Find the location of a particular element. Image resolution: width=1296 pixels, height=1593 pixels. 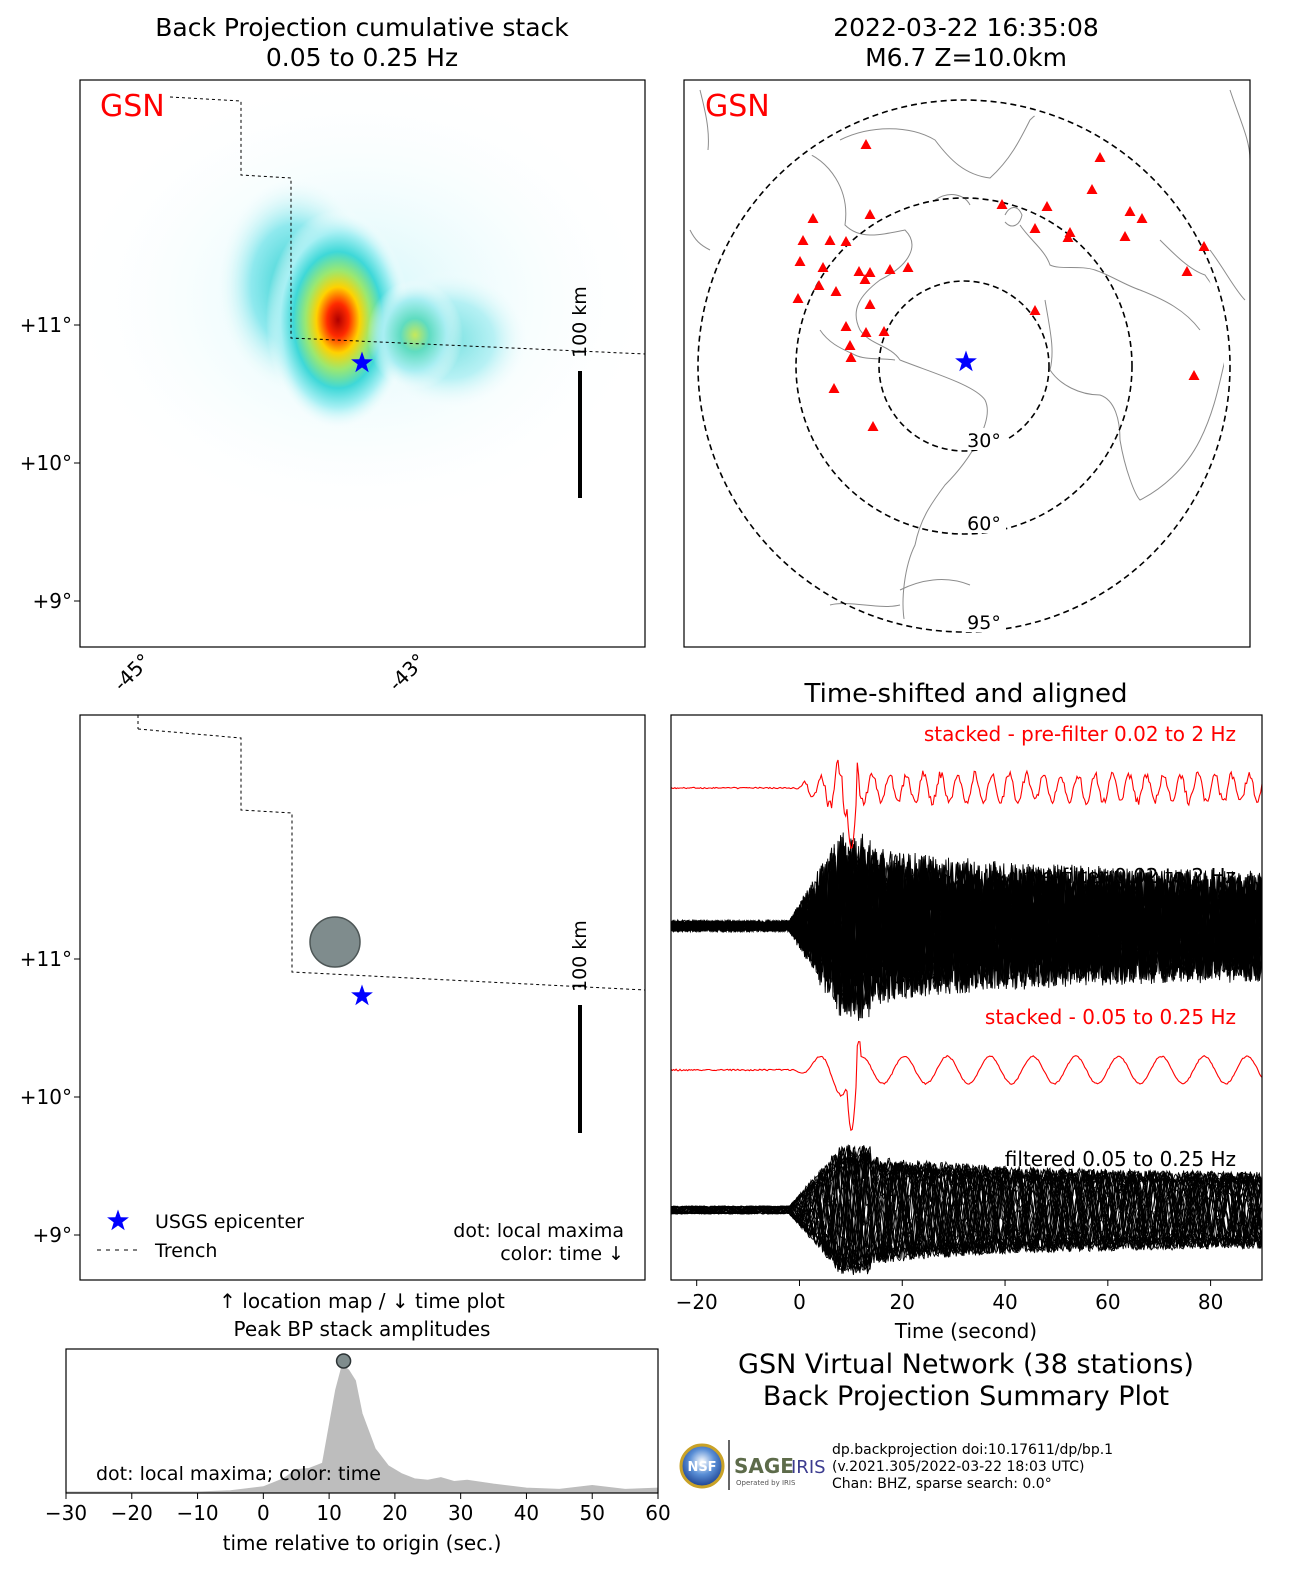

location-caption-line2: Peak BP stack amplitudes is located at coordinates (362, 1329).